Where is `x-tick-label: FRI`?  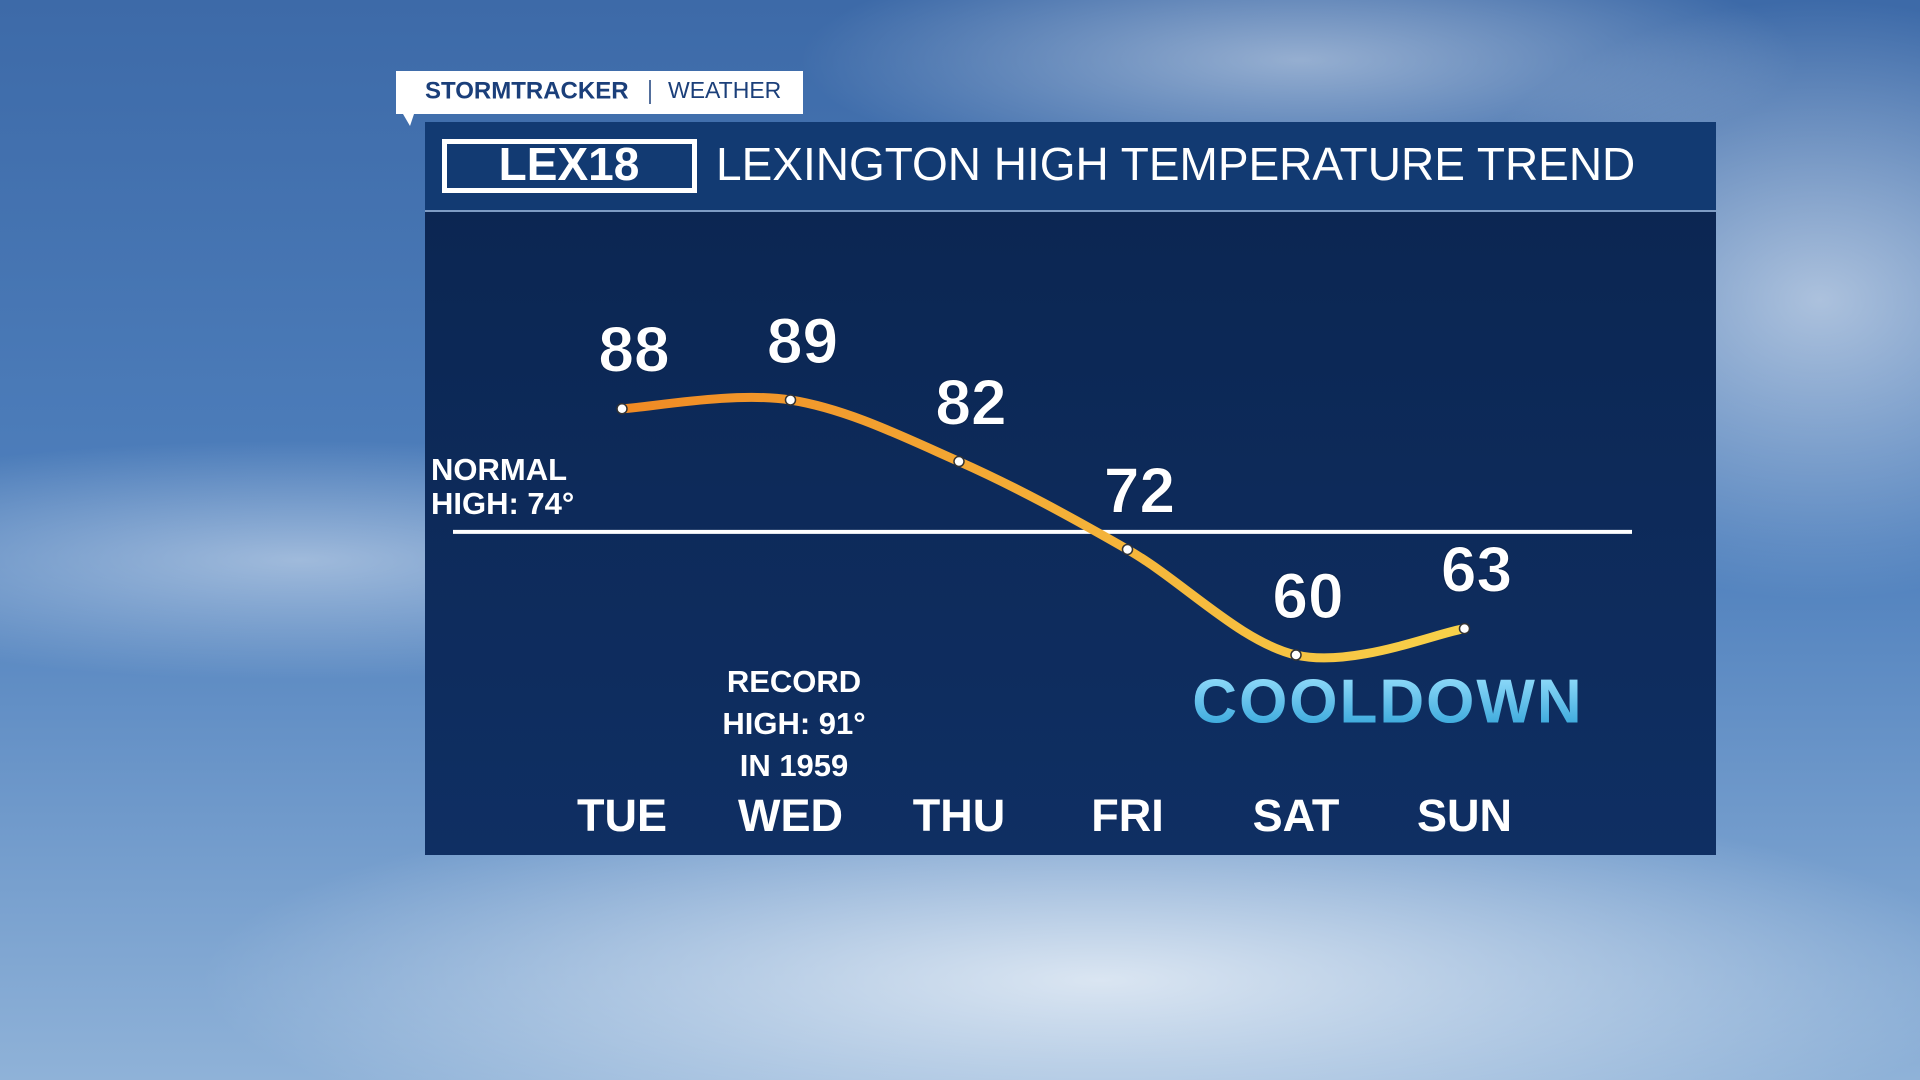
x-tick-label: FRI is located at coordinates (1127, 815).